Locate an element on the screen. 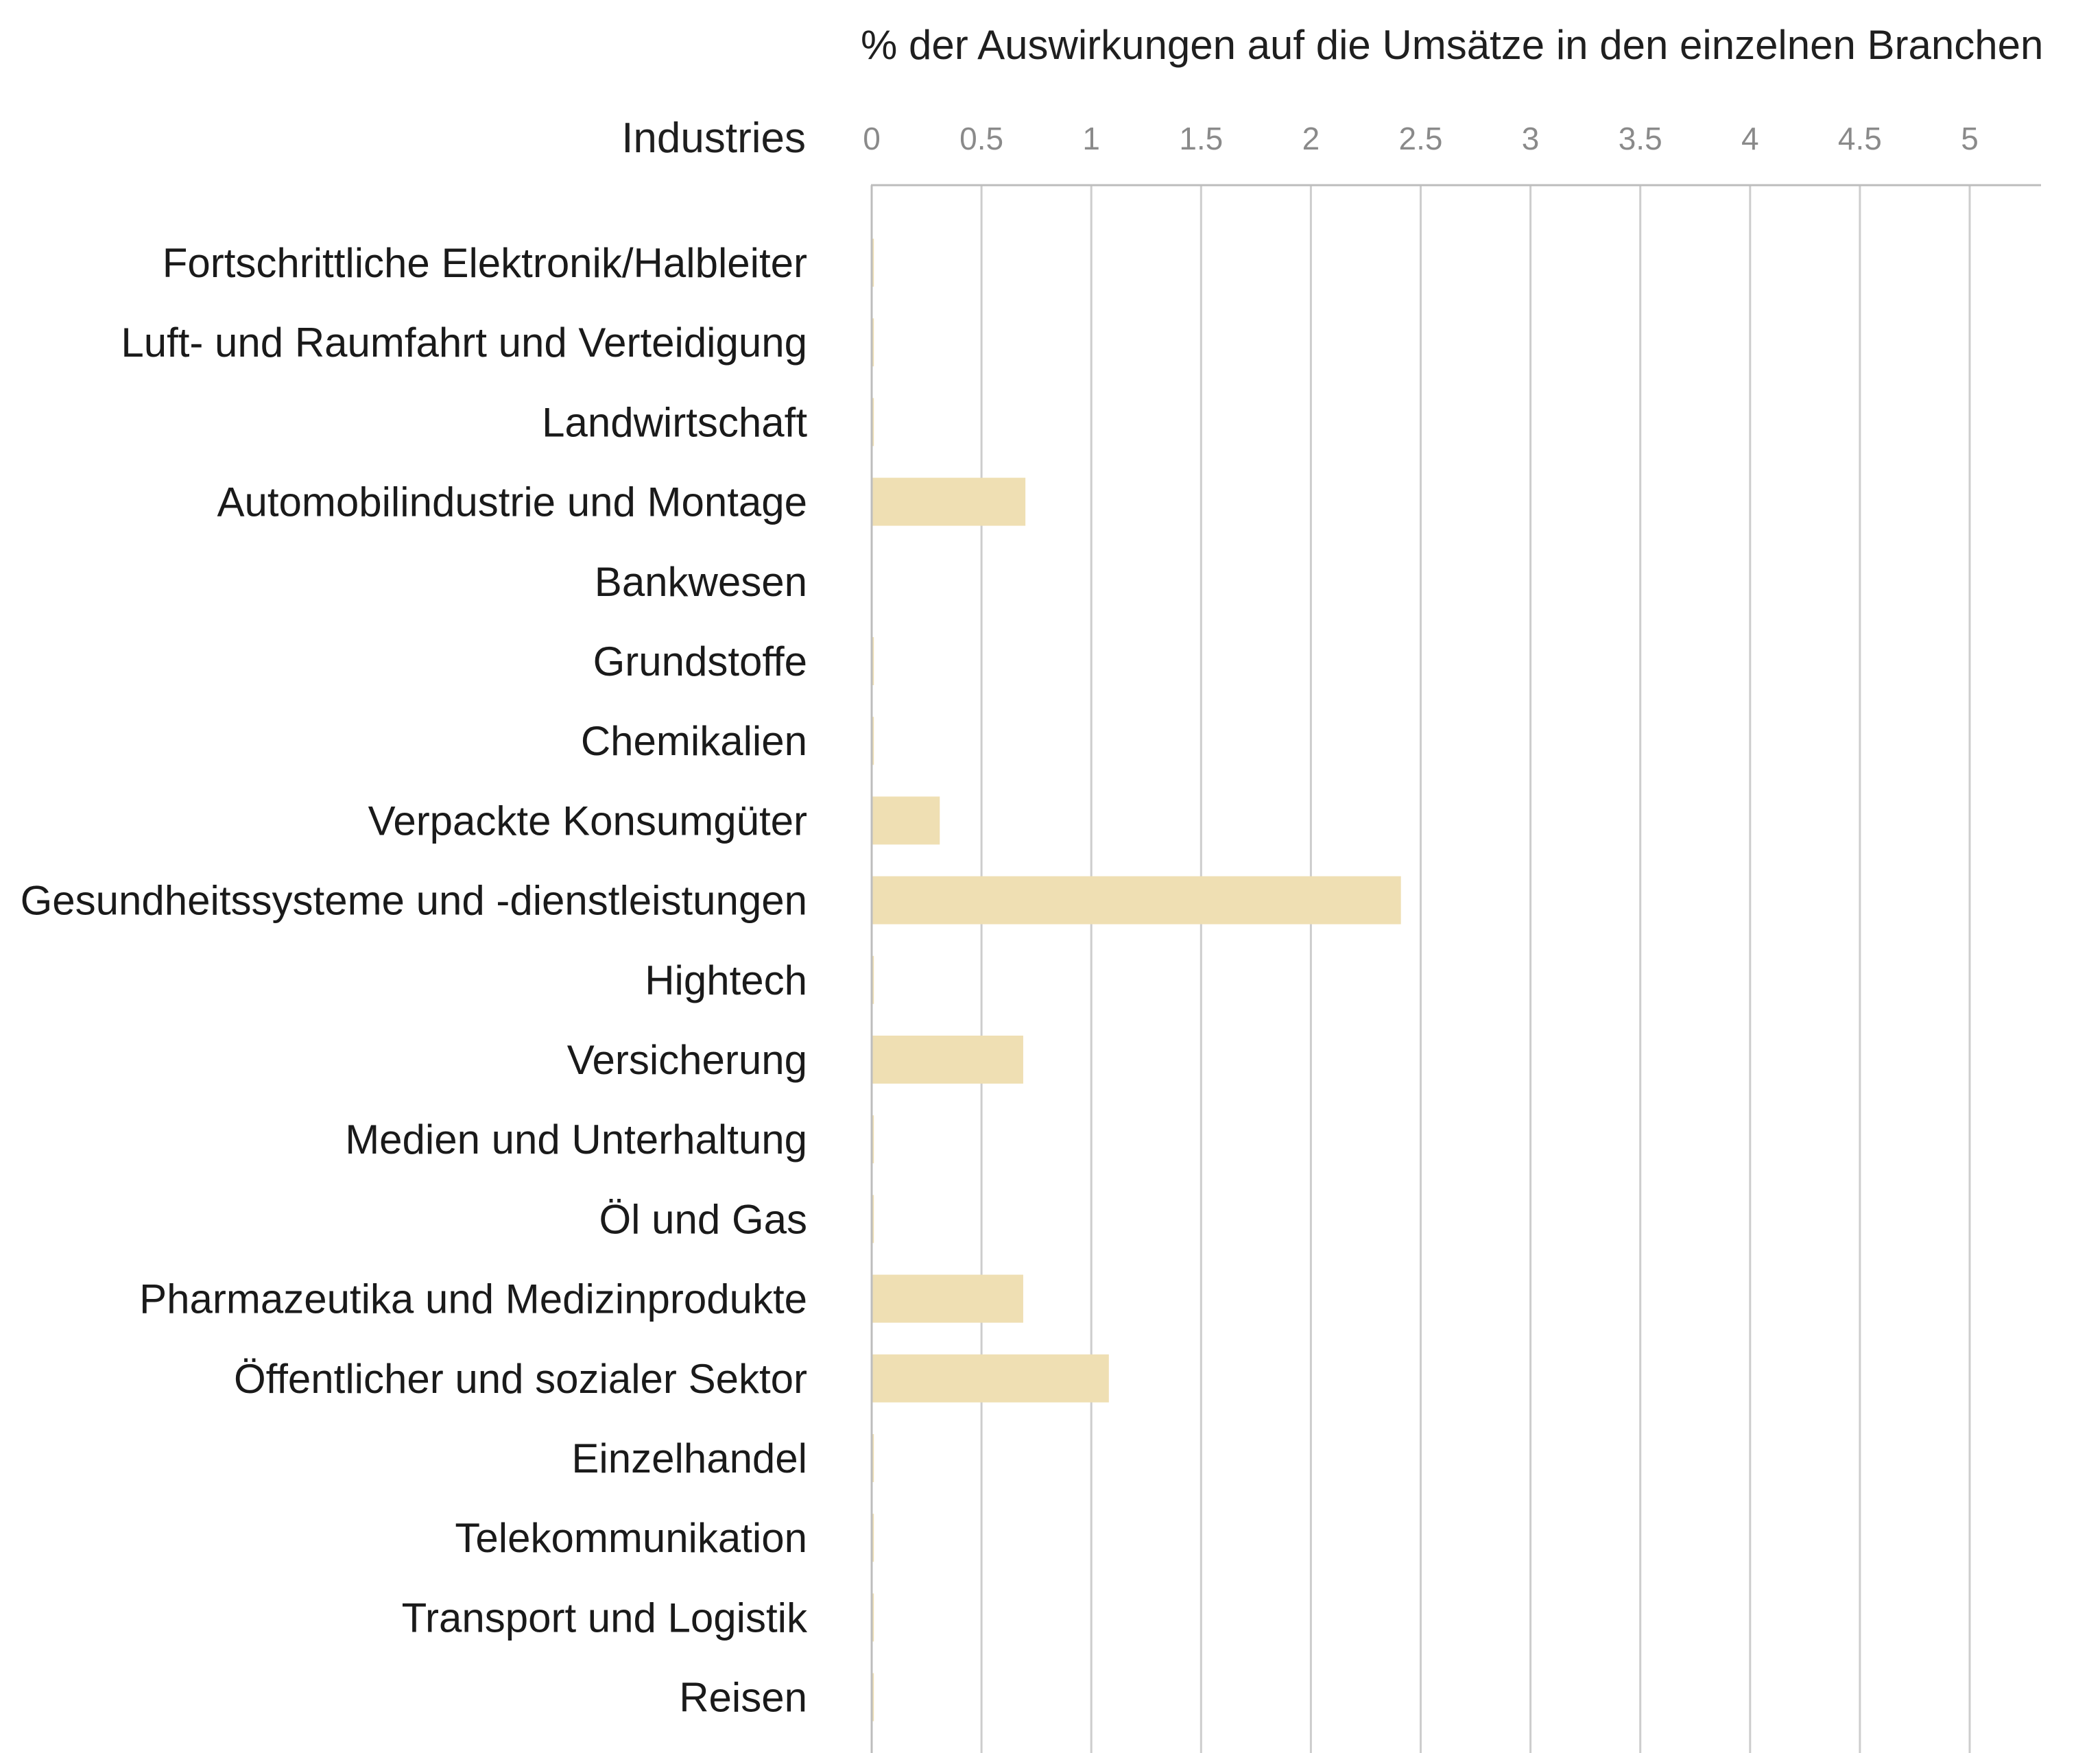 Image resolution: width=2100 pixels, height=1753 pixels. x-tick-label: 1.5 is located at coordinates (1201, 138).